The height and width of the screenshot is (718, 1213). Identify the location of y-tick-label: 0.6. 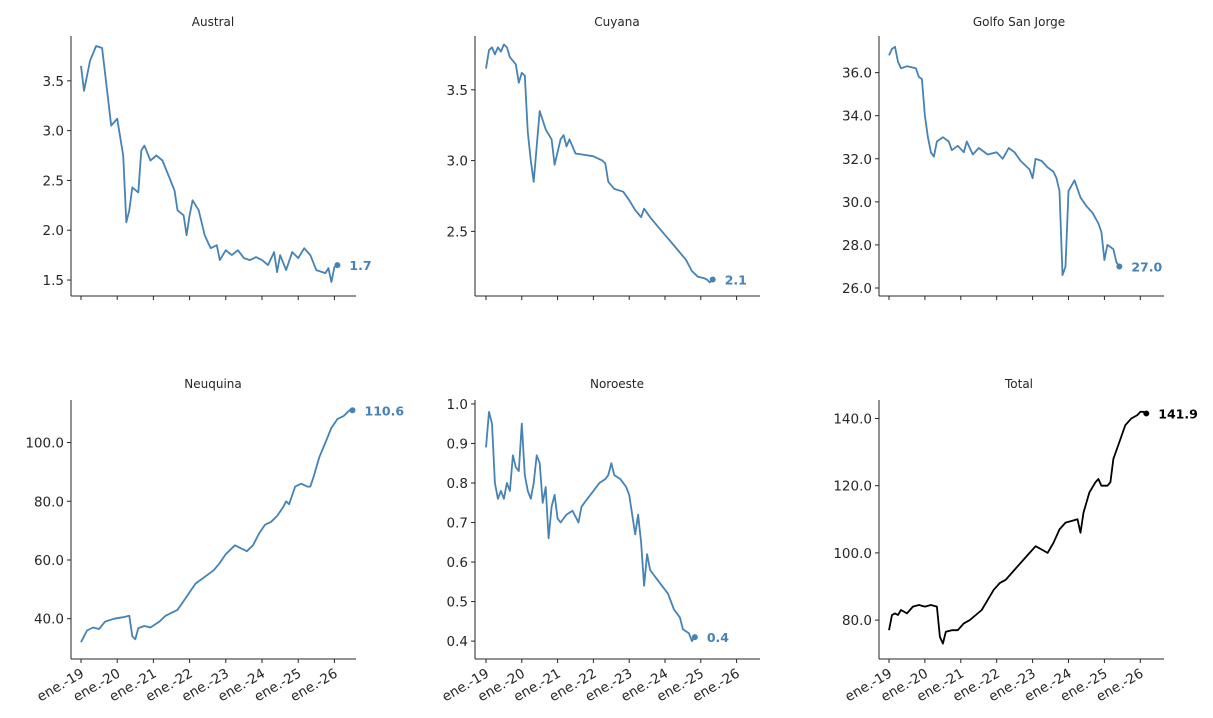
(457, 563).